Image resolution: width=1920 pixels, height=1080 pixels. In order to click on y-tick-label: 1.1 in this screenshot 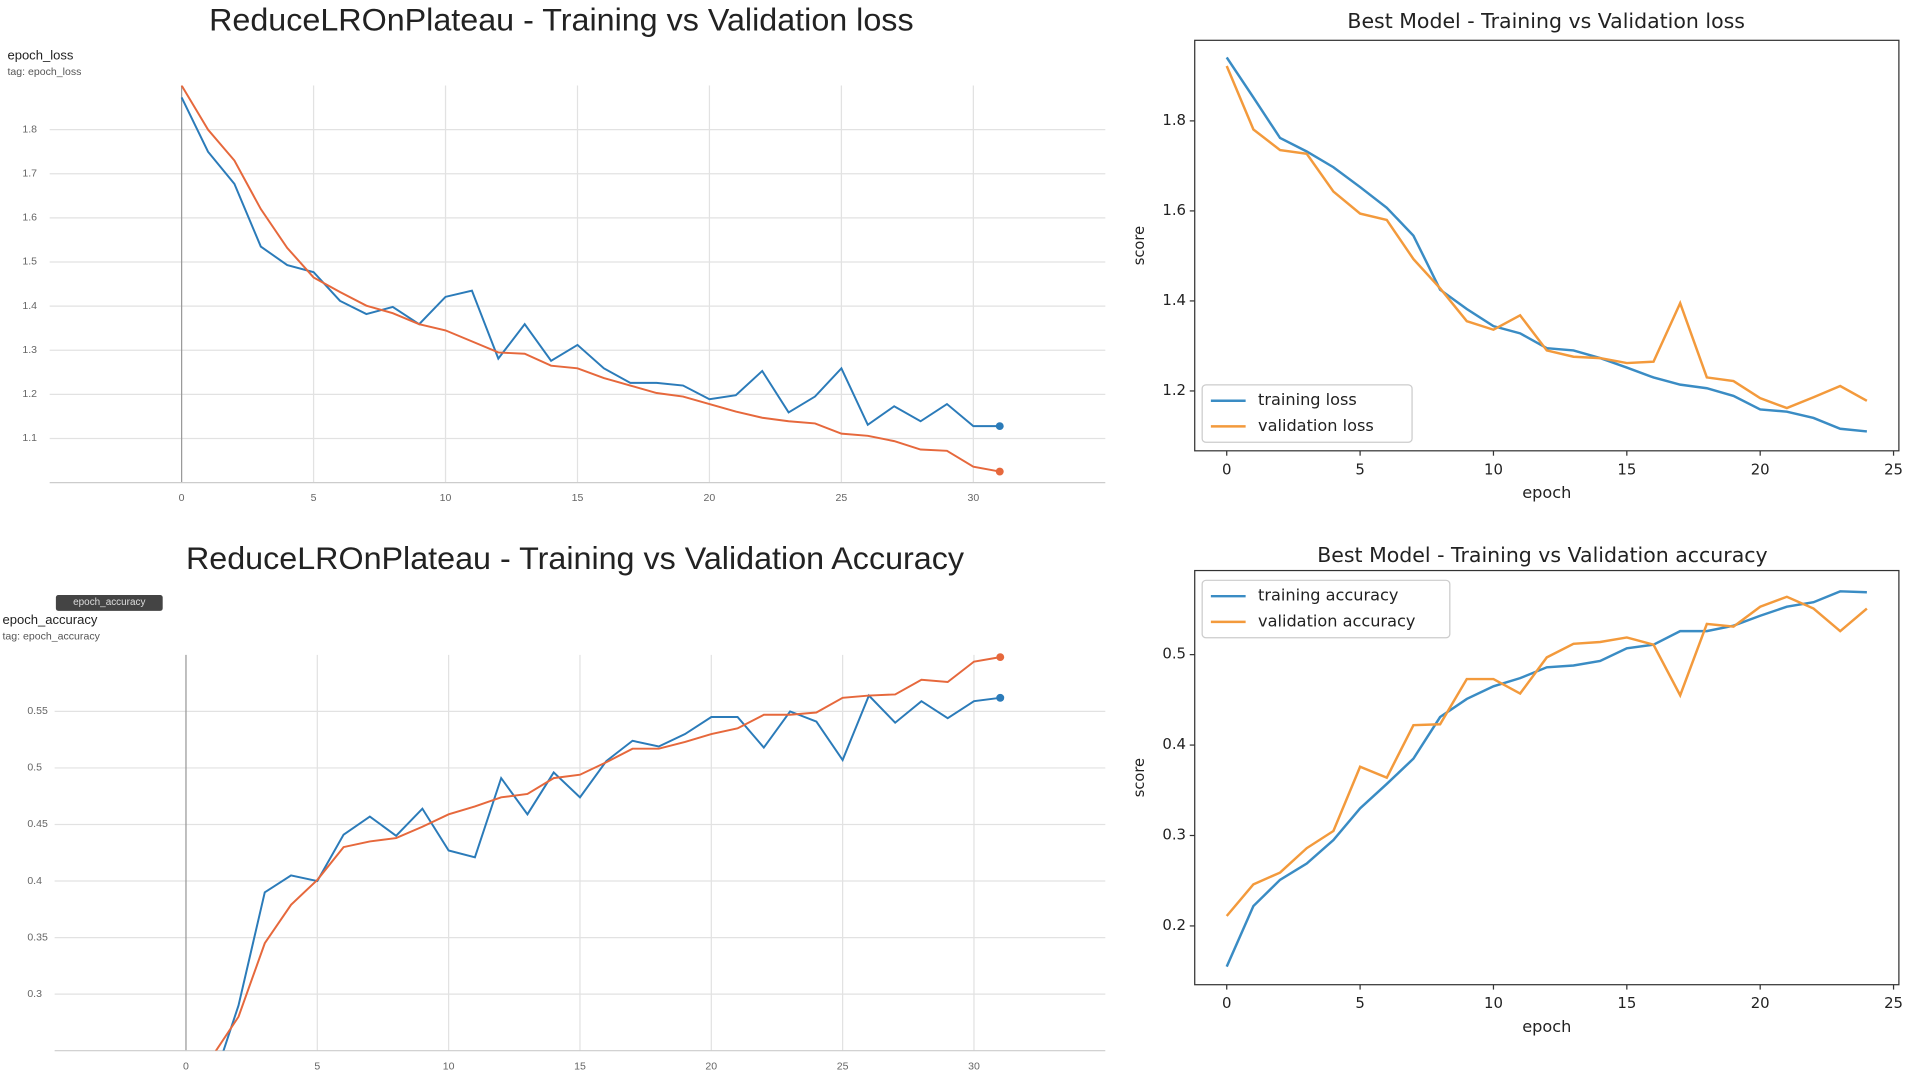, I will do `click(29, 438)`.